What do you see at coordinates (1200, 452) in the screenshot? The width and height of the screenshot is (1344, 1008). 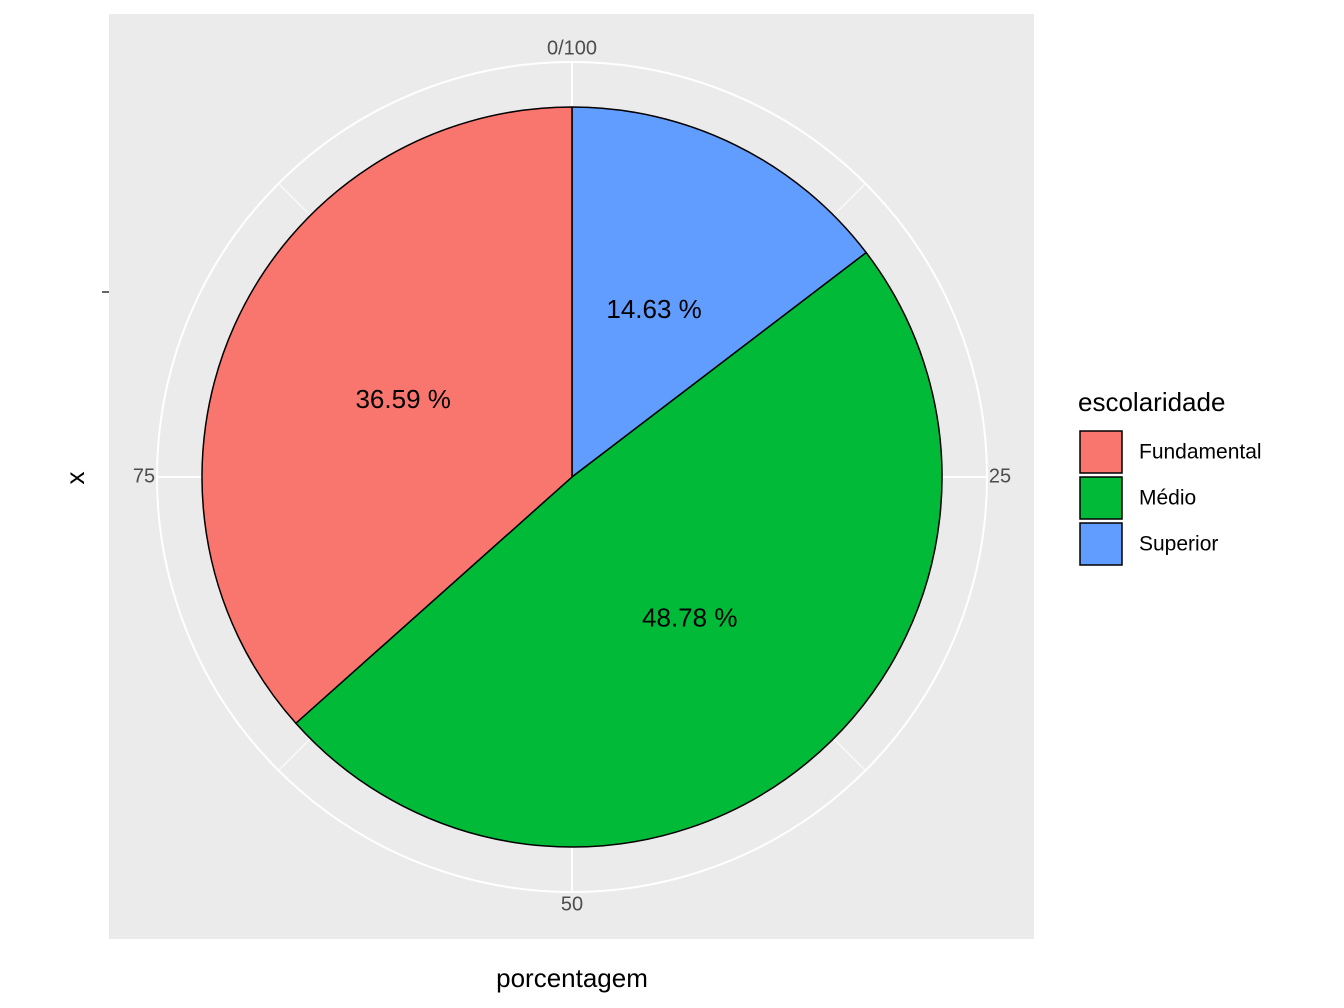 I see `legend-label-fundamental: Fundamental` at bounding box center [1200, 452].